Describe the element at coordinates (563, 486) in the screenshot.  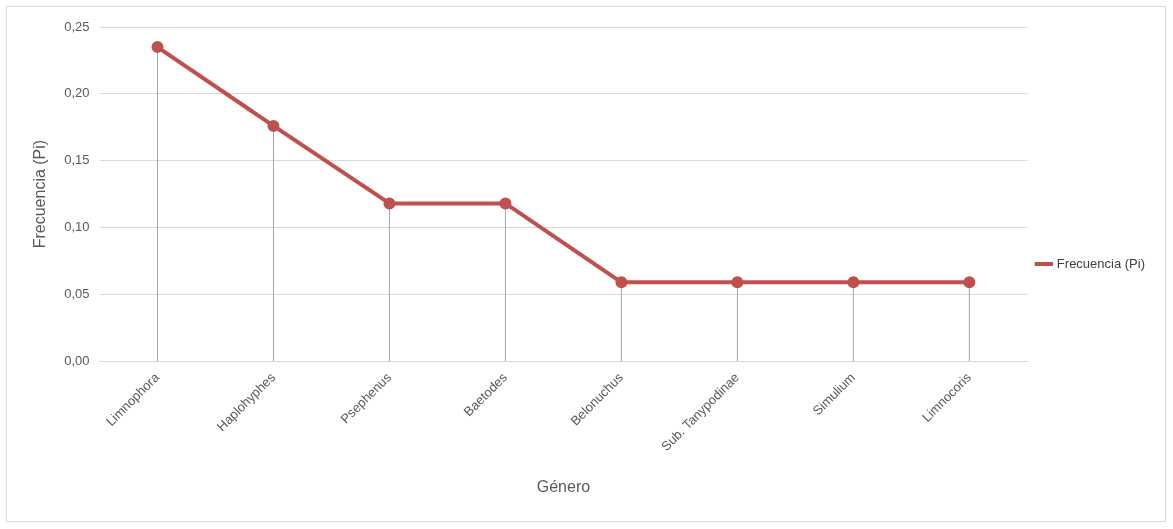
I see `x-axis-title: Género` at that location.